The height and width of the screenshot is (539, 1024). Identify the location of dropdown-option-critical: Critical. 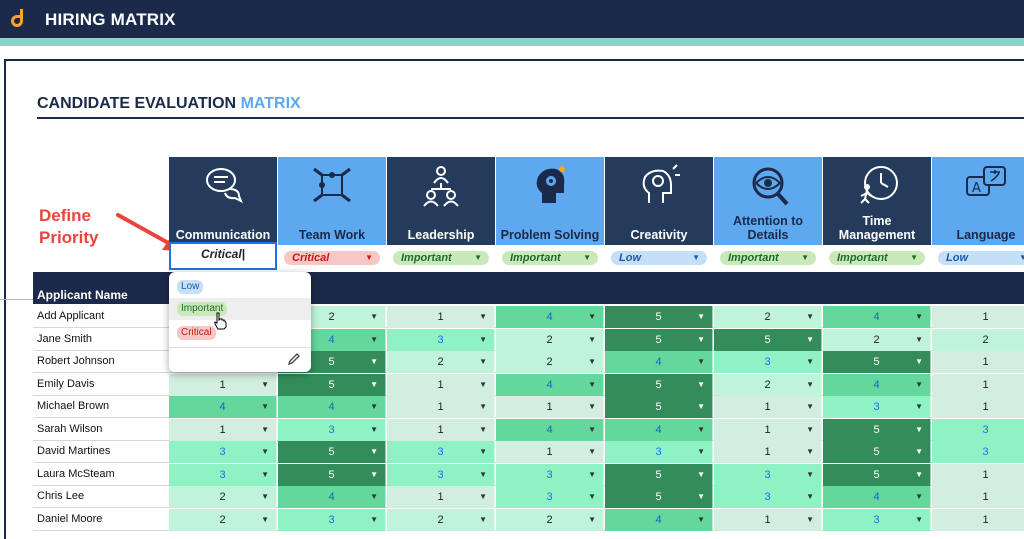
(240, 333).